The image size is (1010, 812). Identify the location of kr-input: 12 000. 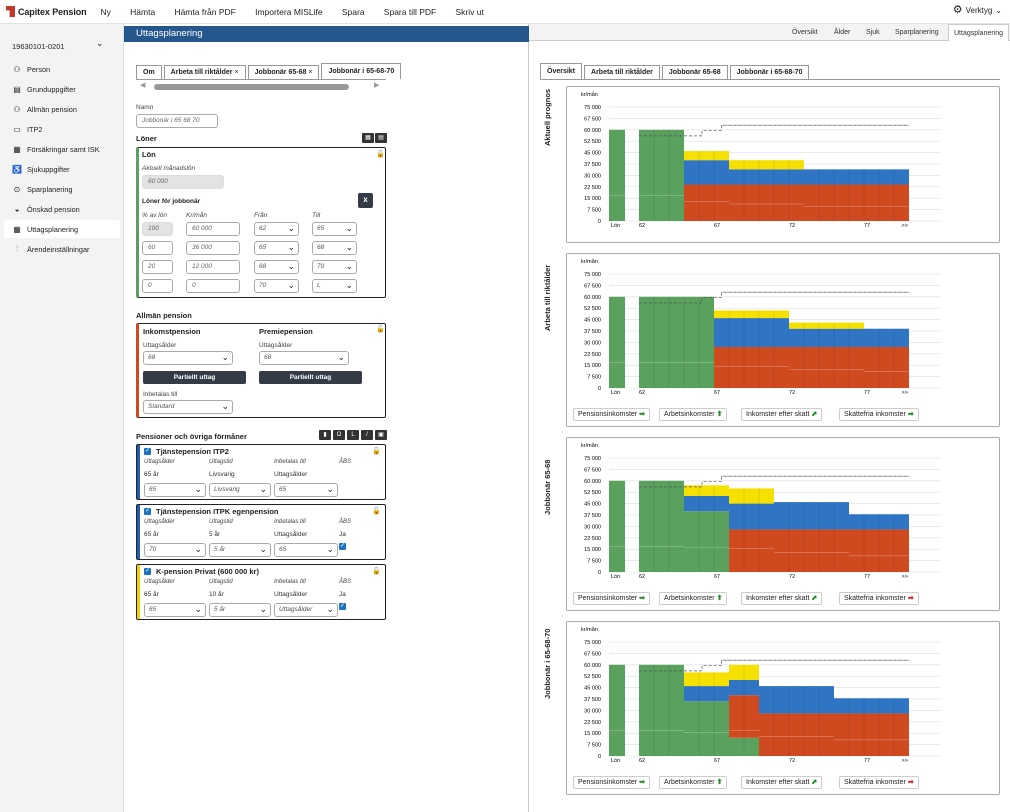
(213, 267).